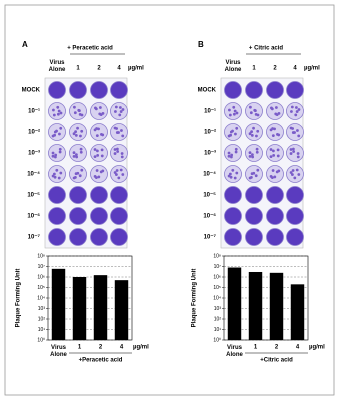 This screenshot has width=340, height=401. Describe the element at coordinates (34, 111) in the screenshot. I see `row-label: 10⁻¹` at that location.